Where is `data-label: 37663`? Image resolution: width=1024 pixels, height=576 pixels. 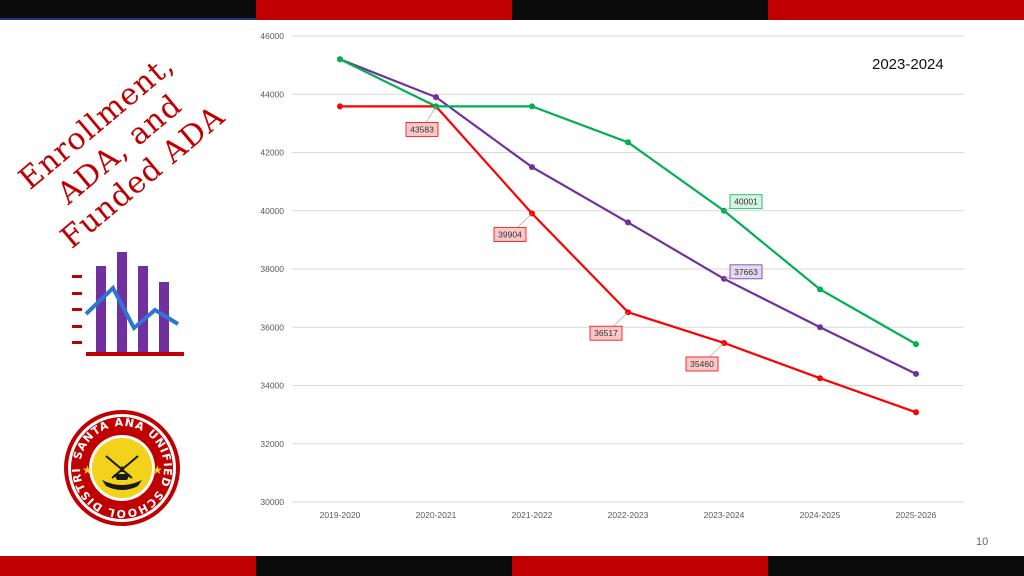
data-label: 37663 is located at coordinates (746, 272).